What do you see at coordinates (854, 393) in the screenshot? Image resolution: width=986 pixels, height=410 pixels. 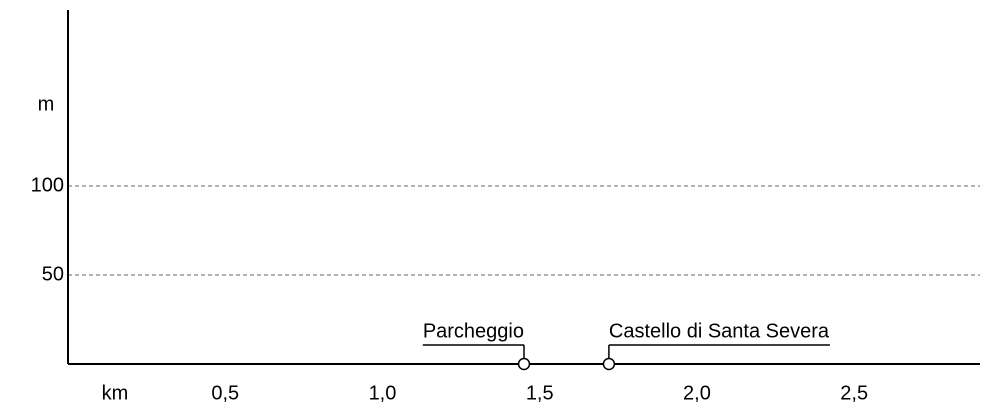 I see `x-tick-label: 2,5` at bounding box center [854, 393].